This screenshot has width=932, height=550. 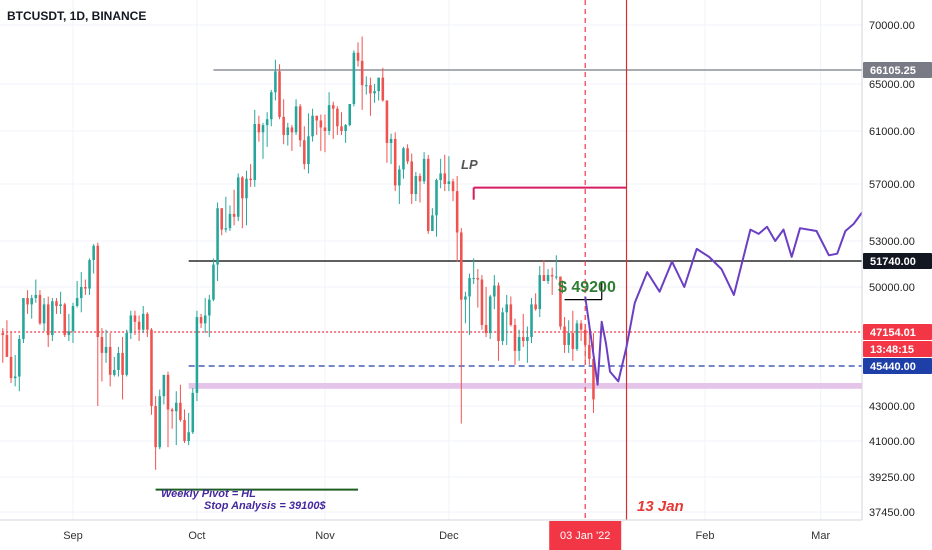 I want to click on time-tick-label: Dec, so click(x=449, y=536).